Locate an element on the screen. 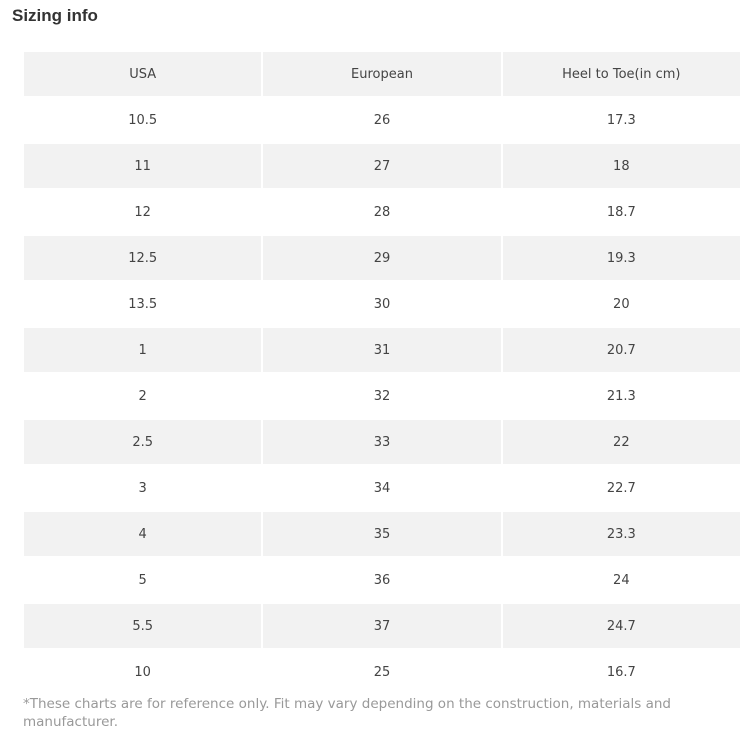  table-cell: 10.5 is located at coordinates (143, 120).